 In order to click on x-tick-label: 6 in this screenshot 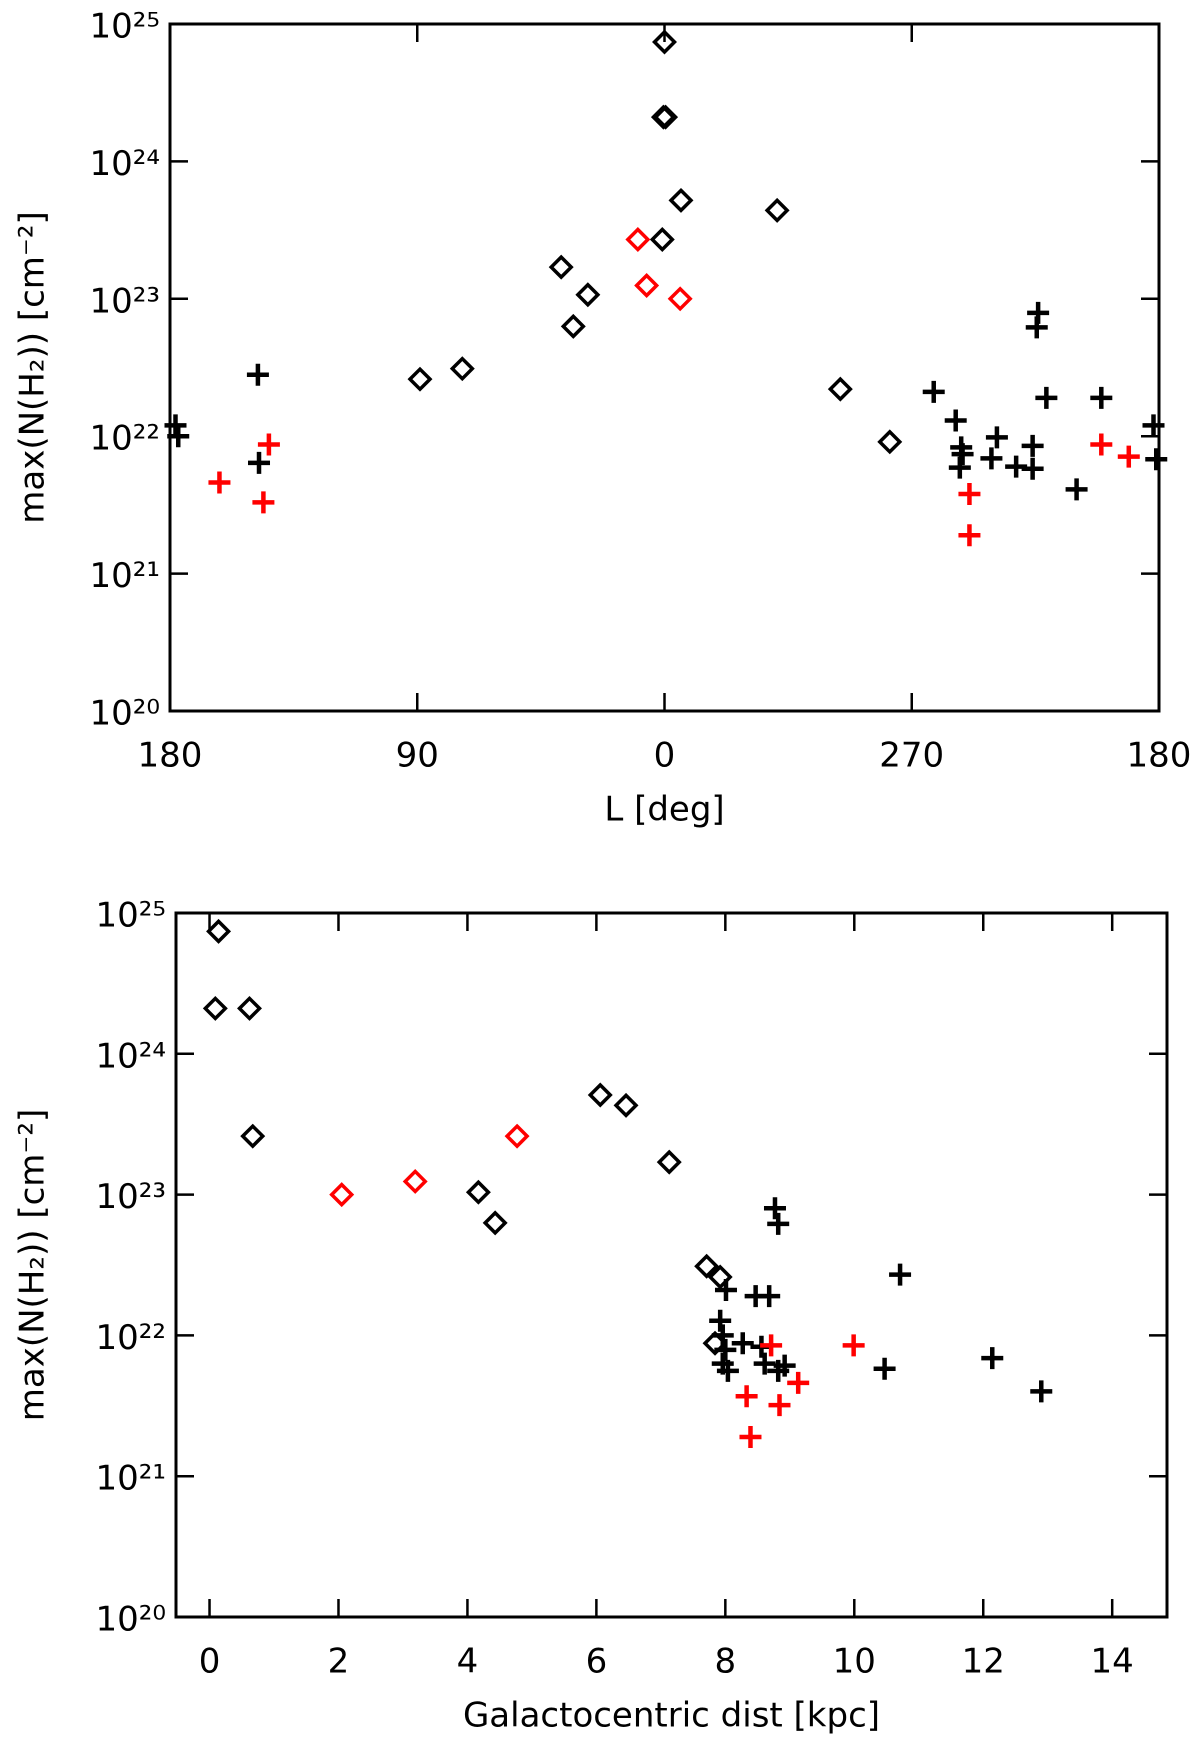, I will do `click(597, 1662)`.